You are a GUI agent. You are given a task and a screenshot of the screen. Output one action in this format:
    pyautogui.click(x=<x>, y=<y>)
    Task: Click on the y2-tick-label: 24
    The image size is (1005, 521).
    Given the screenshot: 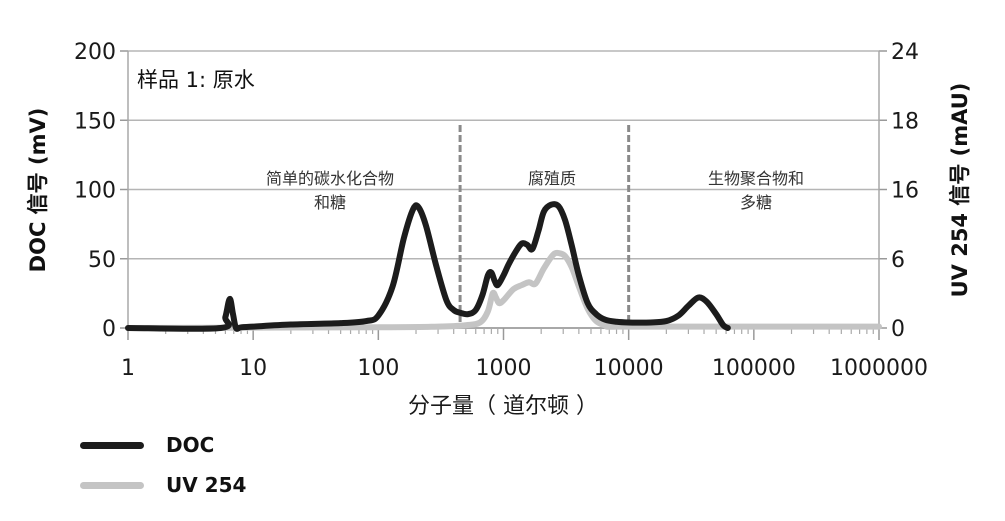 What is the action you would take?
    pyautogui.click(x=905, y=52)
    